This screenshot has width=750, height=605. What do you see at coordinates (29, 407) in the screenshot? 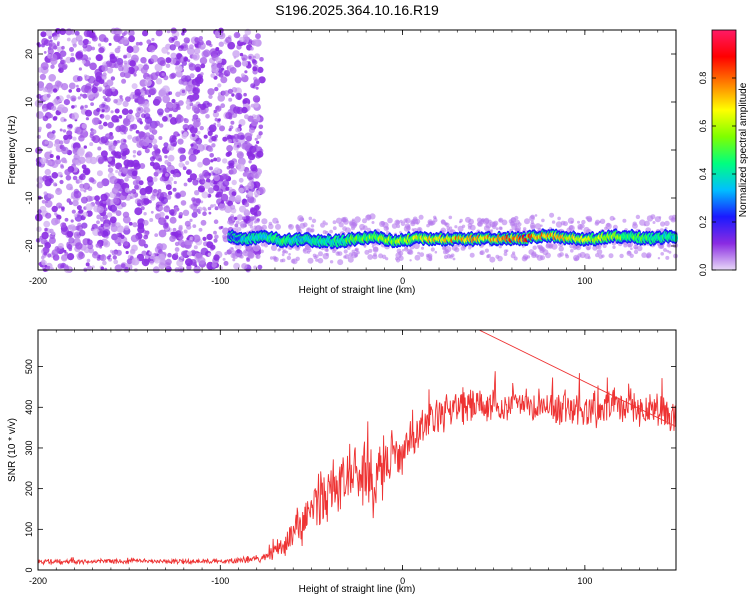
I see `snr-y-tick-label: 400` at bounding box center [29, 407].